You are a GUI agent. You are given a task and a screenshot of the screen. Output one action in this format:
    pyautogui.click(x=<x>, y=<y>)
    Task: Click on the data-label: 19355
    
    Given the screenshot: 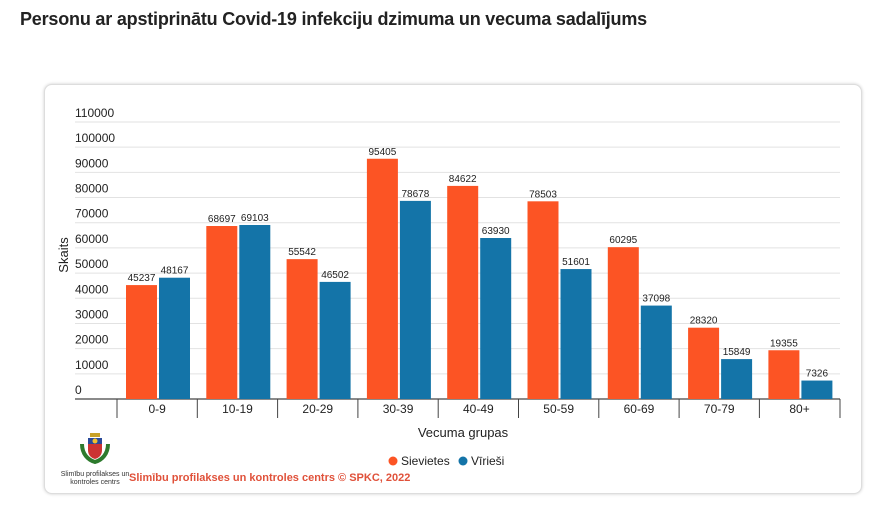 What is the action you would take?
    pyautogui.click(x=784, y=343)
    